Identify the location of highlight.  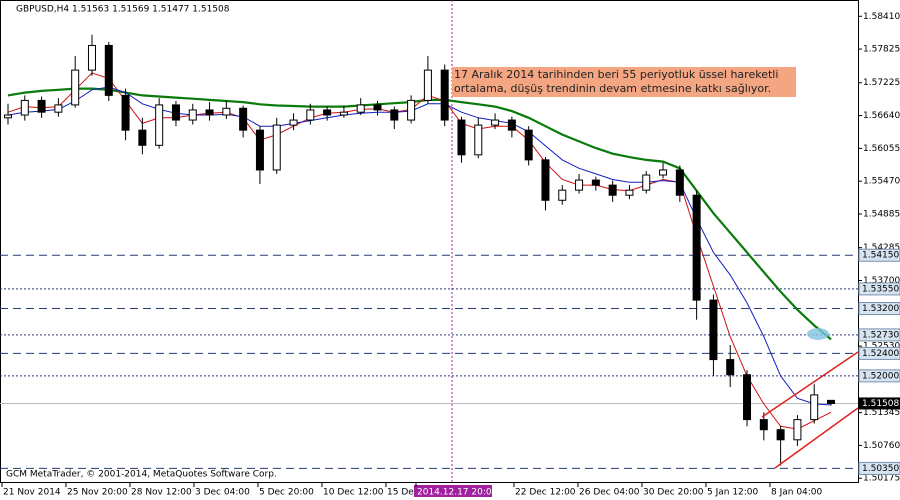
(818, 334).